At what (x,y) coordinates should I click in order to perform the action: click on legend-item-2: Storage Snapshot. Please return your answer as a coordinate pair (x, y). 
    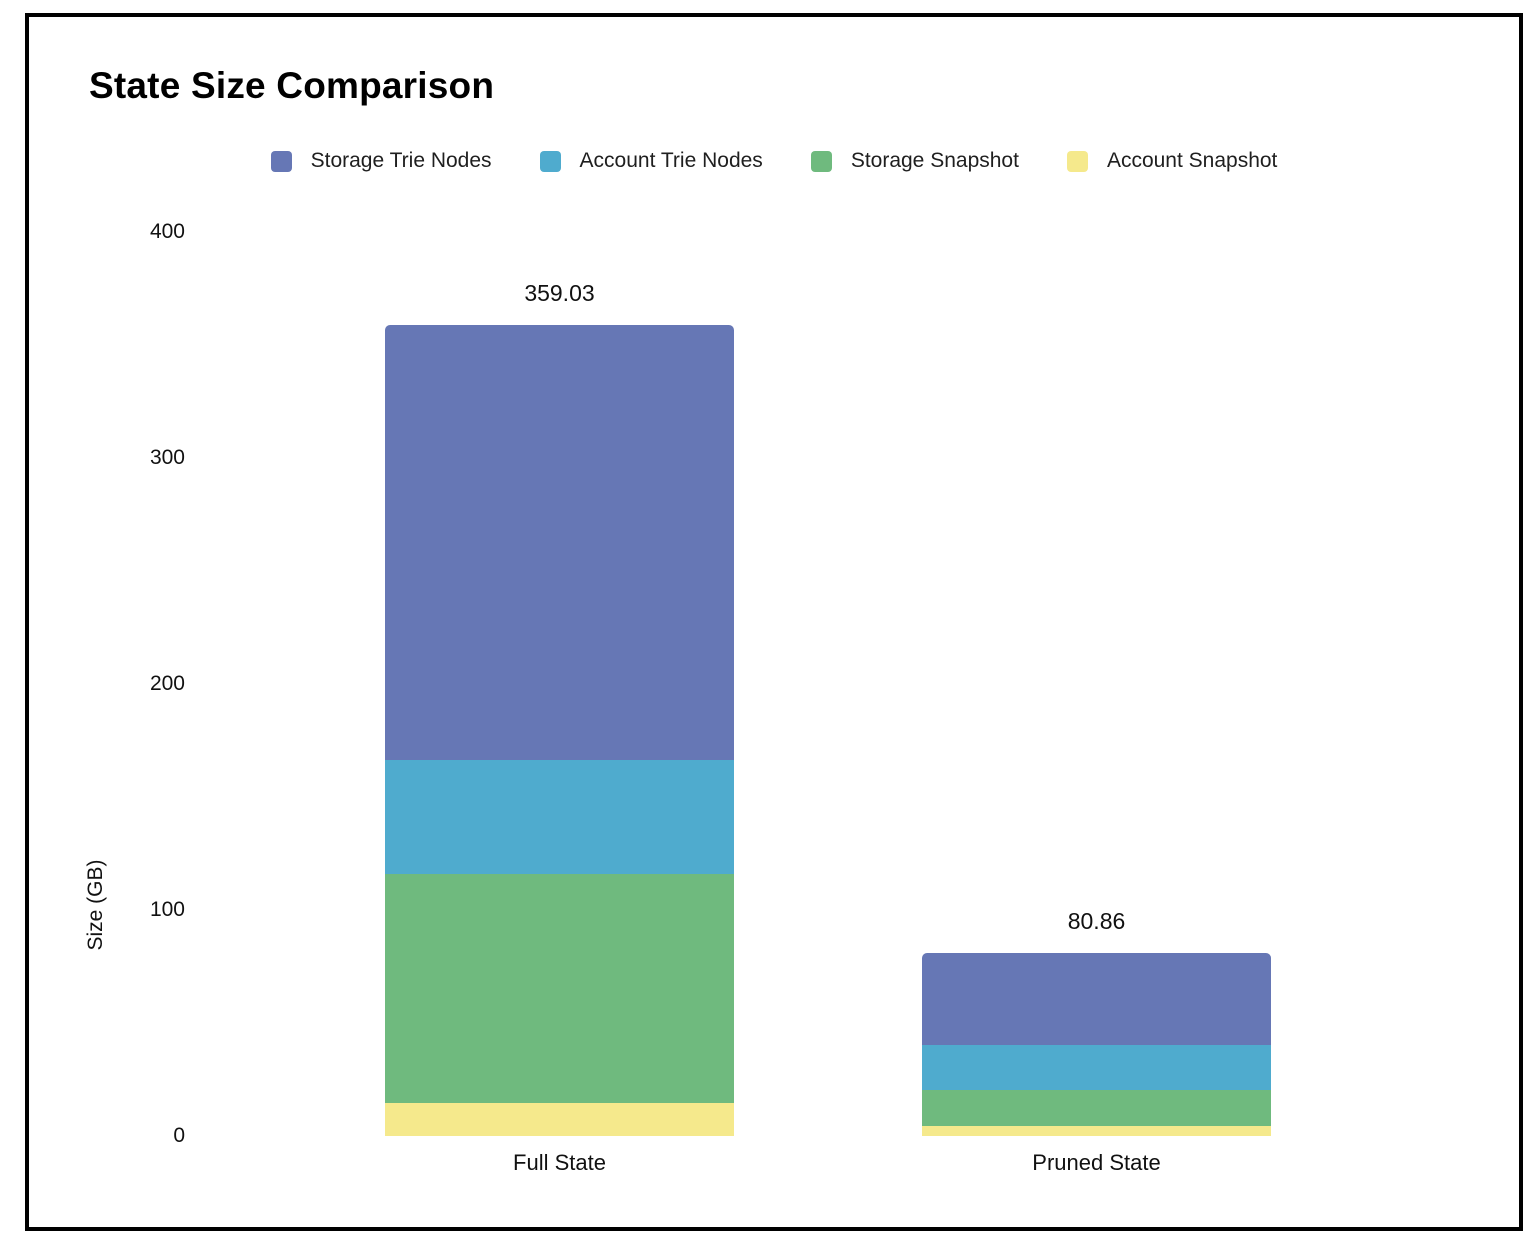
    Looking at the image, I should click on (914, 161).